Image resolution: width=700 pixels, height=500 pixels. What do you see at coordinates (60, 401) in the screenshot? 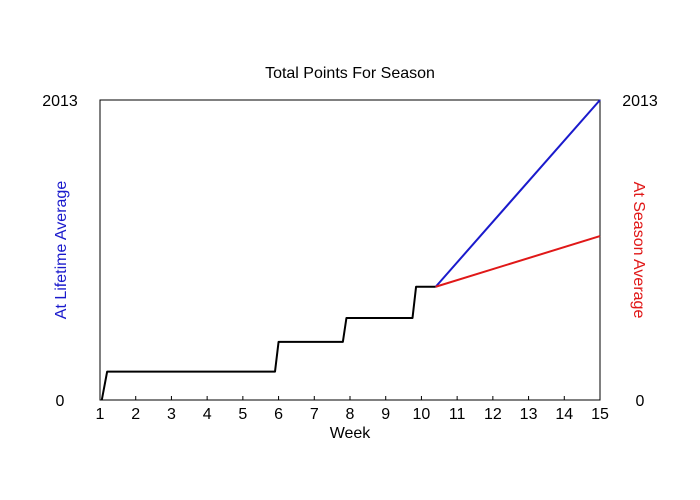
I see `y-left-tick-min: 0` at bounding box center [60, 401].